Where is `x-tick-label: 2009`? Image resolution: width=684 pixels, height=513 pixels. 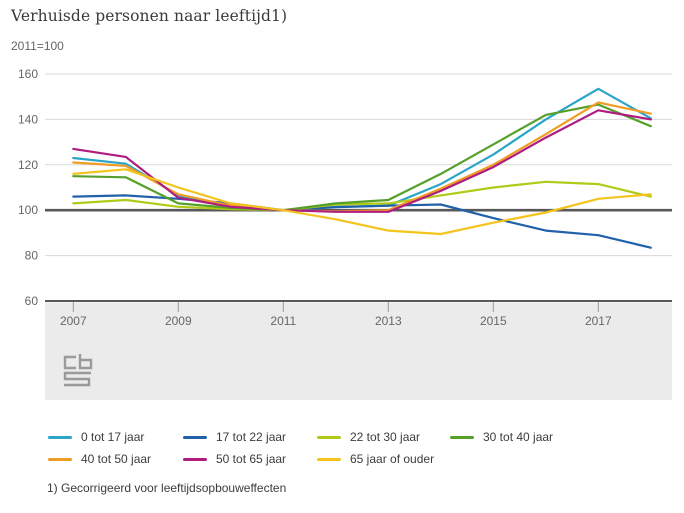 x-tick-label: 2009 is located at coordinates (178, 321).